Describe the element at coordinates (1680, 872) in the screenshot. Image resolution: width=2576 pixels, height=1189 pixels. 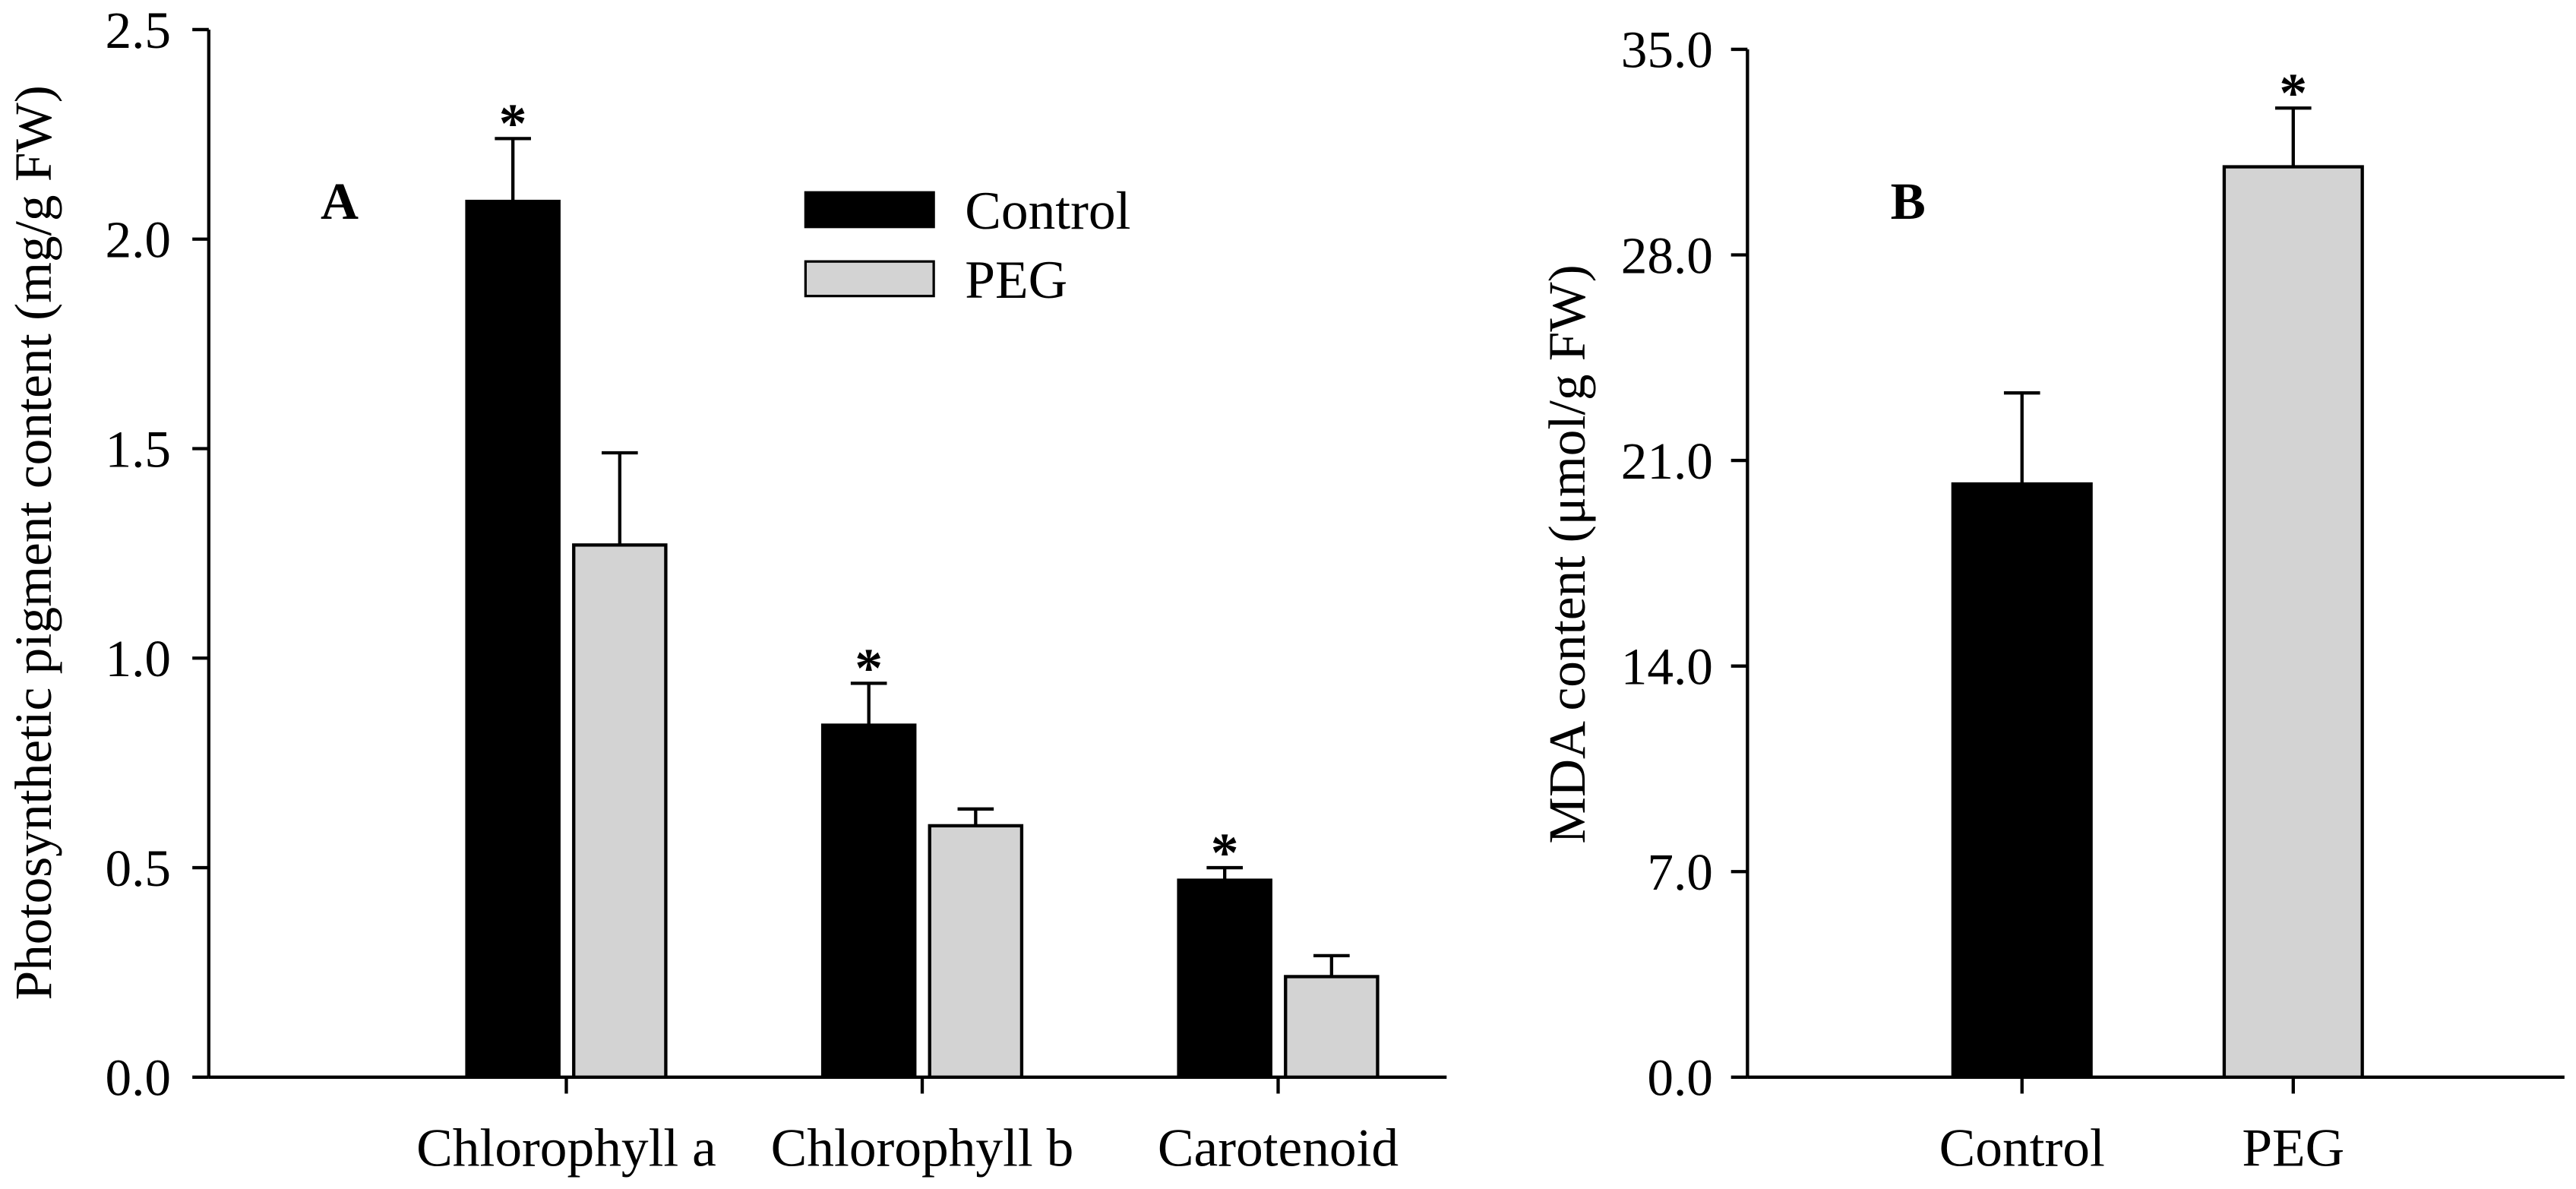
I see `y-tick-label: 7.0` at that location.